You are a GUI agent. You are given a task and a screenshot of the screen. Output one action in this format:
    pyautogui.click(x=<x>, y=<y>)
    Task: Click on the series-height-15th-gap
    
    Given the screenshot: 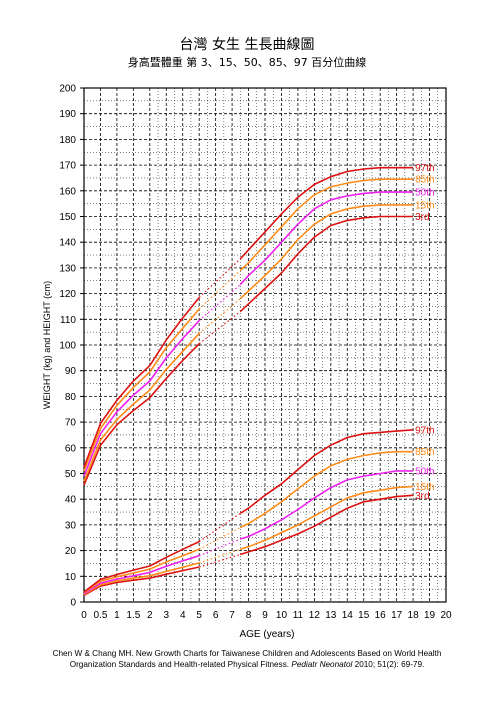 What is the action you would take?
    pyautogui.click(x=219, y=316)
    